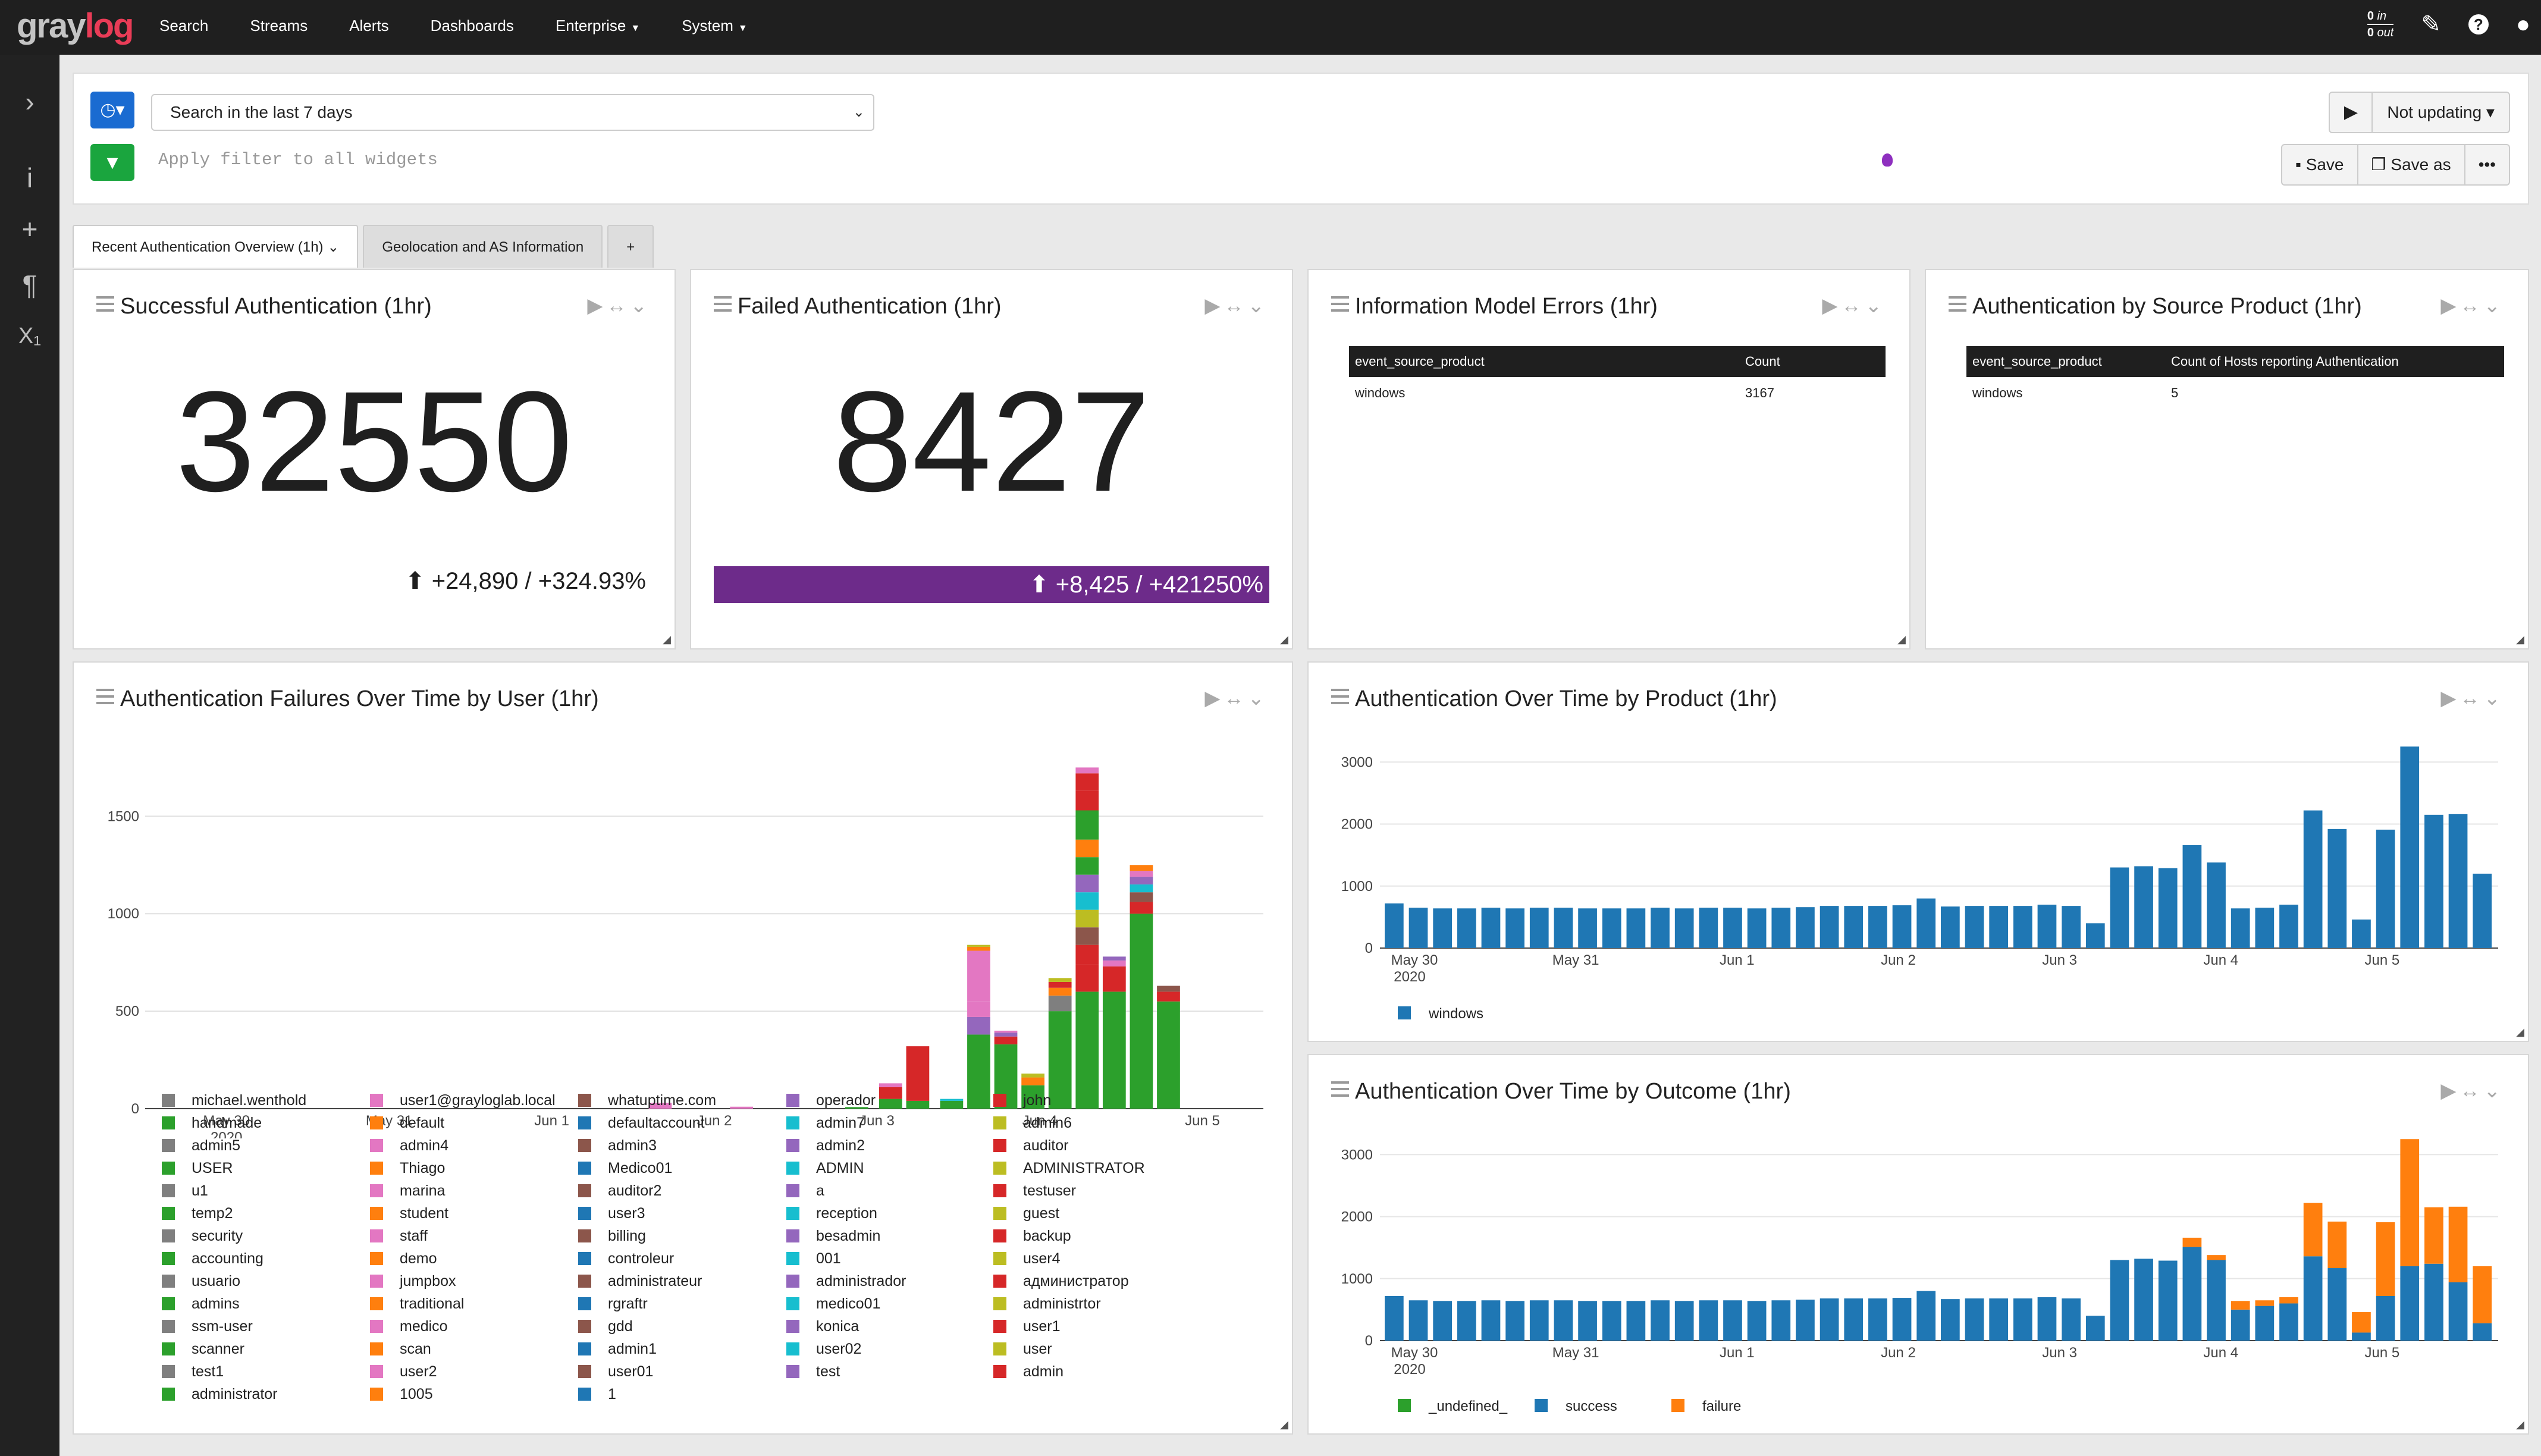 The height and width of the screenshot is (1456, 2541). What do you see at coordinates (369, 25) in the screenshot?
I see `nav-alerts: Alerts` at bounding box center [369, 25].